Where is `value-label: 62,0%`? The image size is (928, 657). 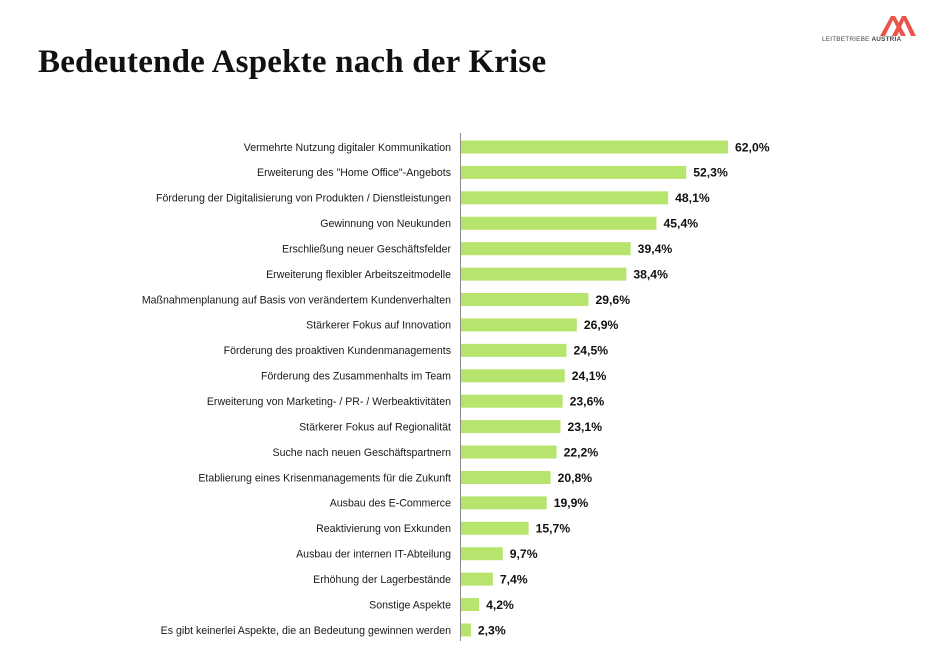 value-label: 62,0% is located at coordinates (752, 147).